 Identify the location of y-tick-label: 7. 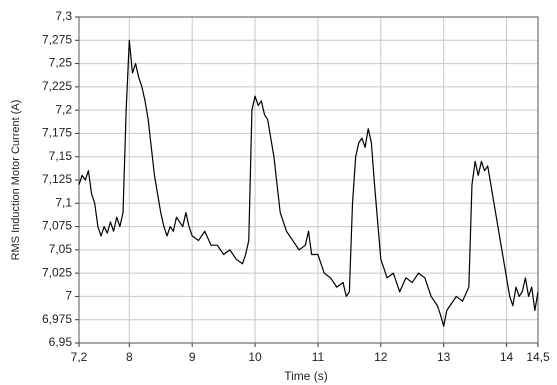
(68, 296).